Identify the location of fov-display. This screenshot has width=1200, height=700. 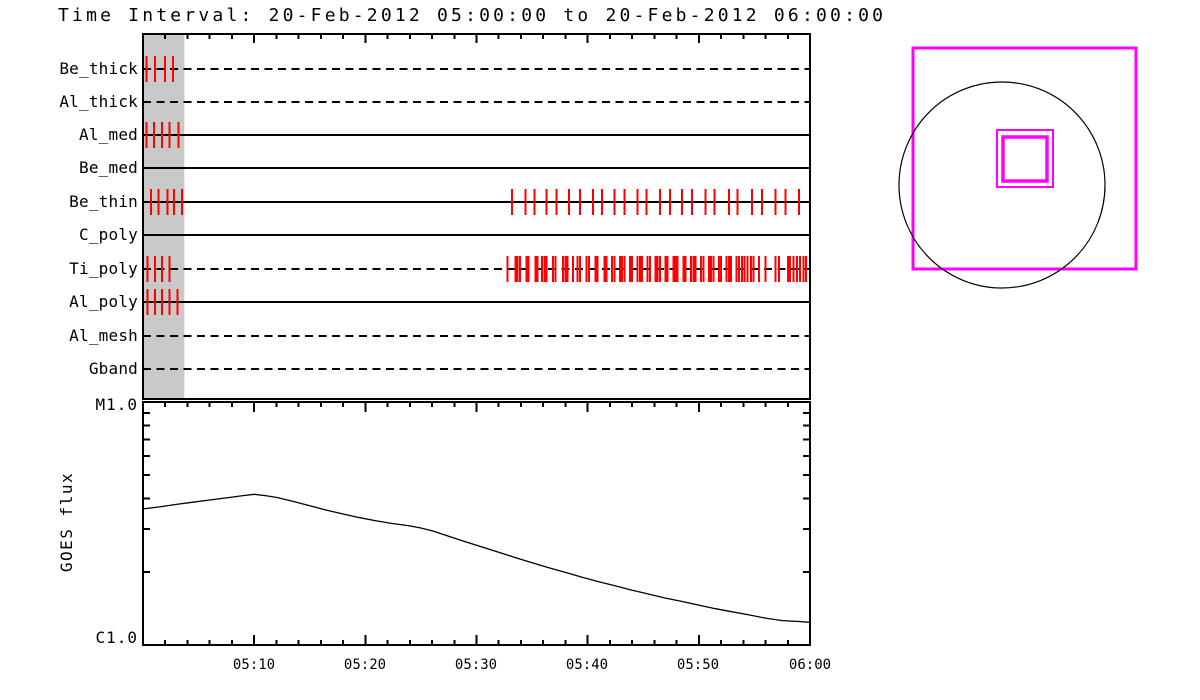
(1018, 167).